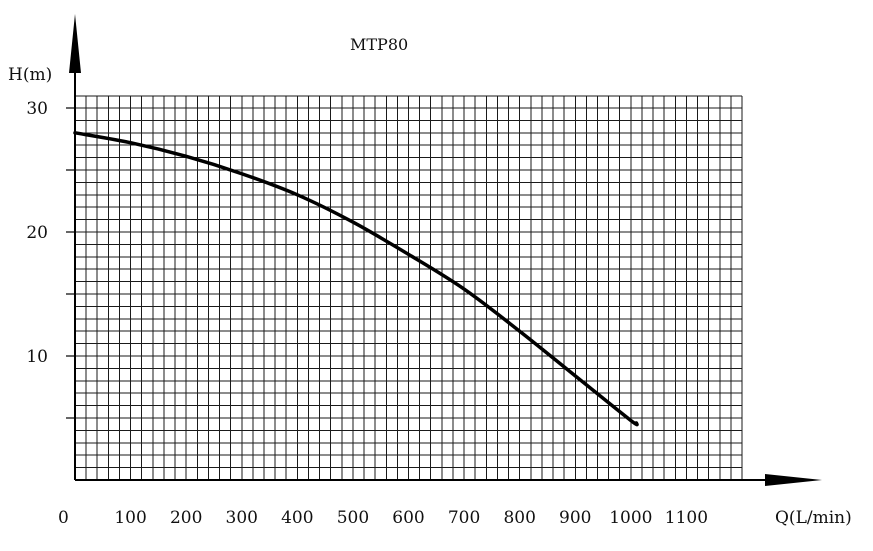 Image resolution: width=873 pixels, height=551 pixels. What do you see at coordinates (383, 518) in the screenshot?
I see `x-tick-labels: 0 100 200 300 400 500 600 700 800 900 1000 1100` at bounding box center [383, 518].